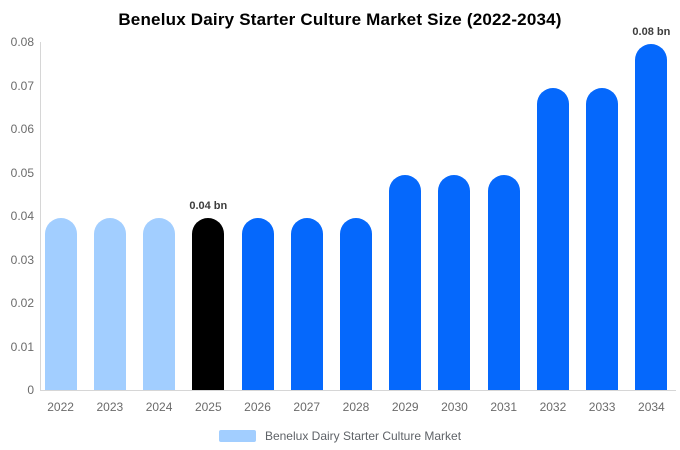 Image resolution: width=680 pixels, height=450 pixels. Describe the element at coordinates (60, 407) in the screenshot. I see `x-tick-label-2022: 2022` at that location.